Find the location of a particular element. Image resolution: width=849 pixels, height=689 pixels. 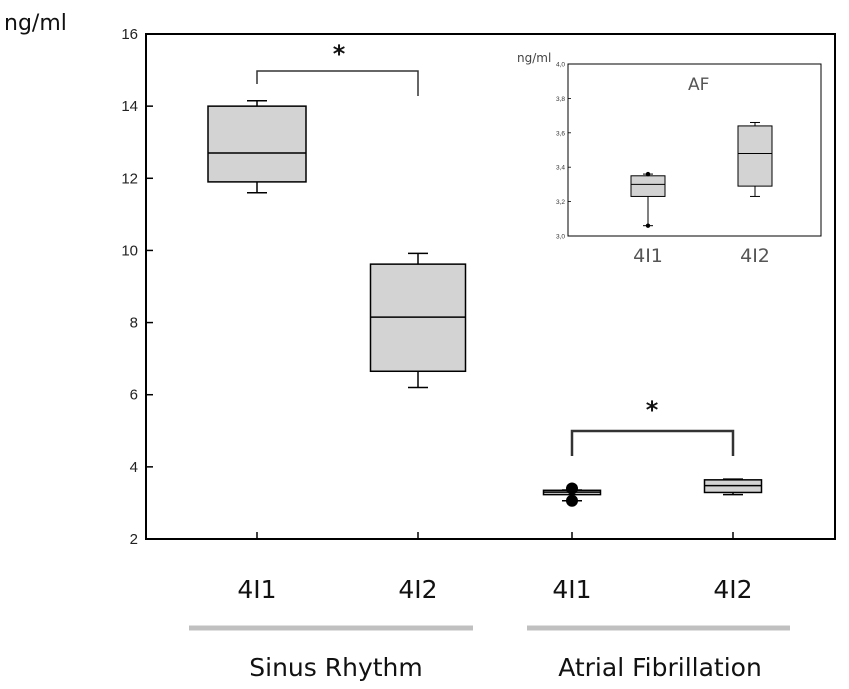

significance-bracket-1: * is located at coordinates (337, 68).